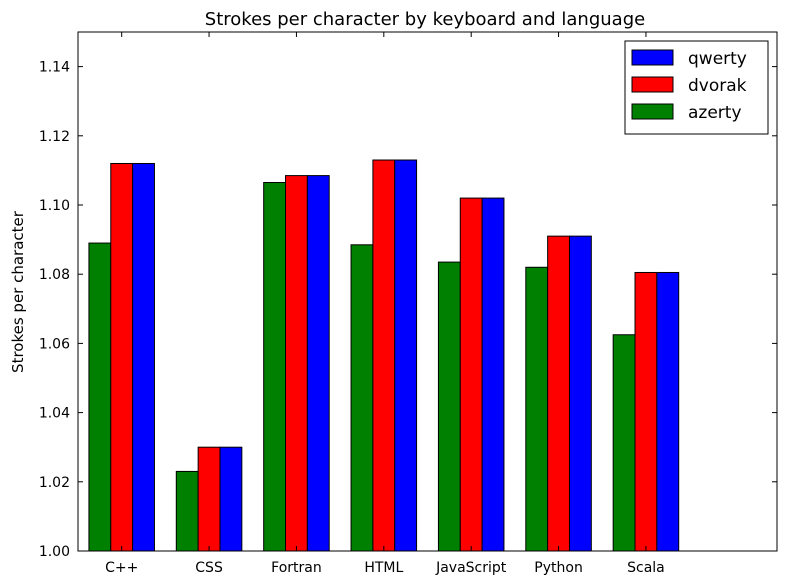 The height and width of the screenshot is (585, 785). Describe the element at coordinates (54, 206) in the screenshot. I see `y-tick-label: 1.10` at that location.